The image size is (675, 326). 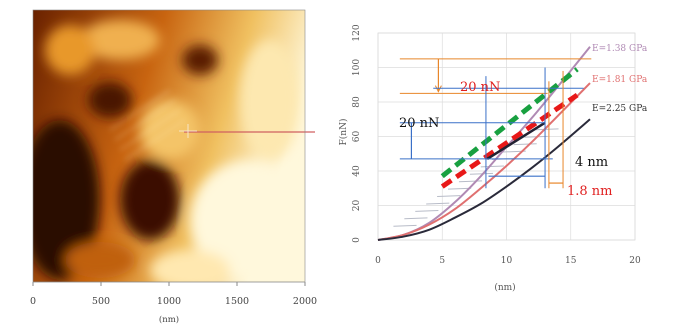 What do you see at coordinates (419, 123) in the screenshot?
I see `annotation-mid-force: 20 nN` at bounding box center [419, 123].